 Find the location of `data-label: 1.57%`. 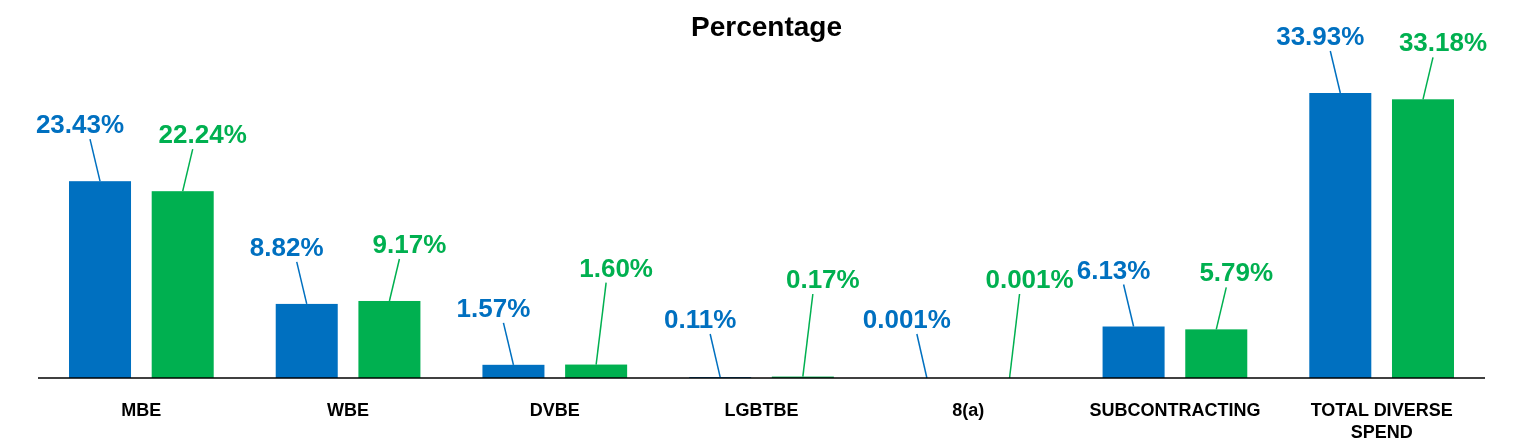

data-label: 1.57% is located at coordinates (493, 307).